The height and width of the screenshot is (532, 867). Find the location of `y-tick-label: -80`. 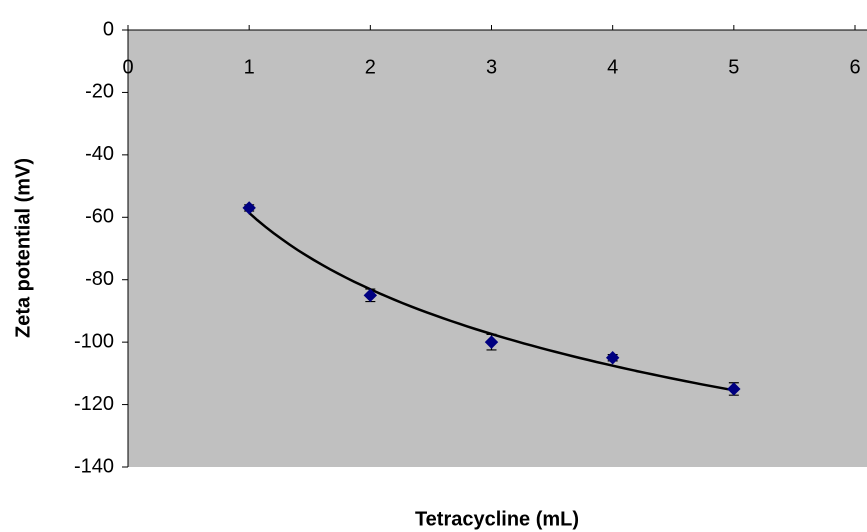

y-tick-label: -80 is located at coordinates (99, 279).